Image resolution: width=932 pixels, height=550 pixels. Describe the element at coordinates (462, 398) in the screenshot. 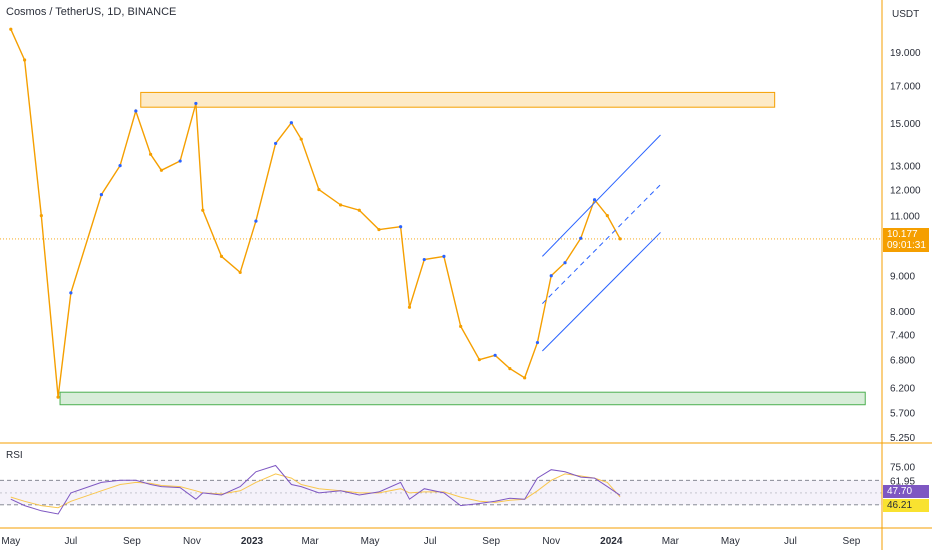

I see `support-zone` at that location.